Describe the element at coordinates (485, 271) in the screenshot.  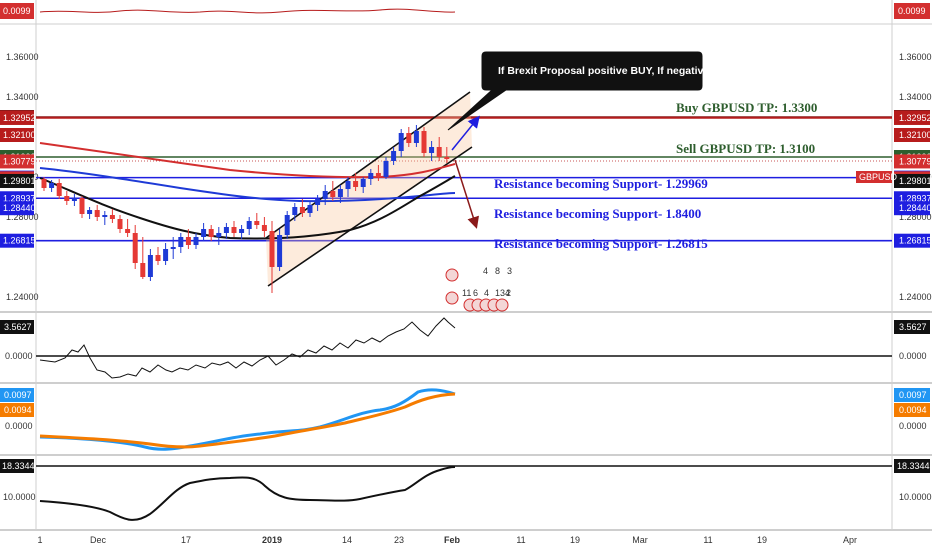
I see `event-count-top-0: 4` at that location.